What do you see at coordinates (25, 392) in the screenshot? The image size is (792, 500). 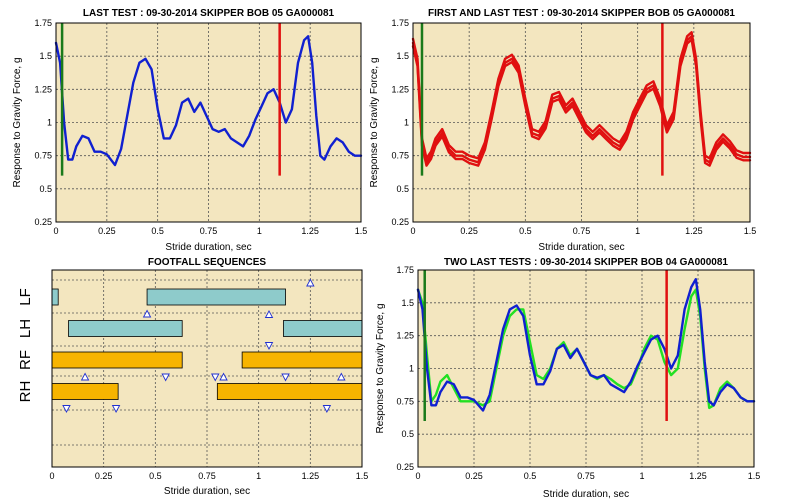 I see `row-label-rh: RH` at bounding box center [25, 392].